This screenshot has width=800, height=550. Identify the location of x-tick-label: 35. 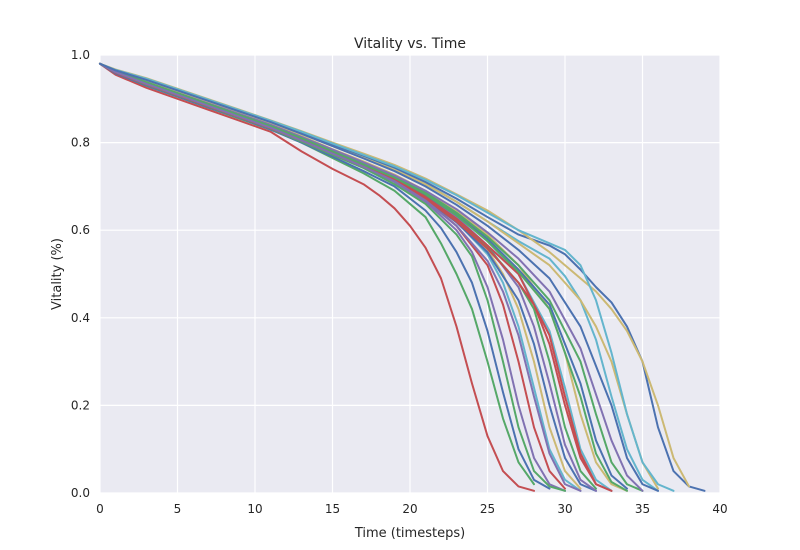
(642, 509).